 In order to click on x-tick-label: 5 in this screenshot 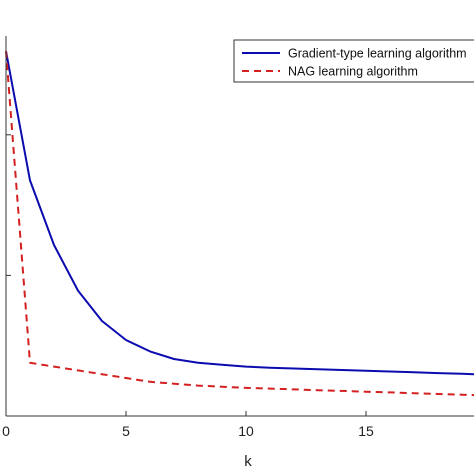, I will do `click(126, 431)`.